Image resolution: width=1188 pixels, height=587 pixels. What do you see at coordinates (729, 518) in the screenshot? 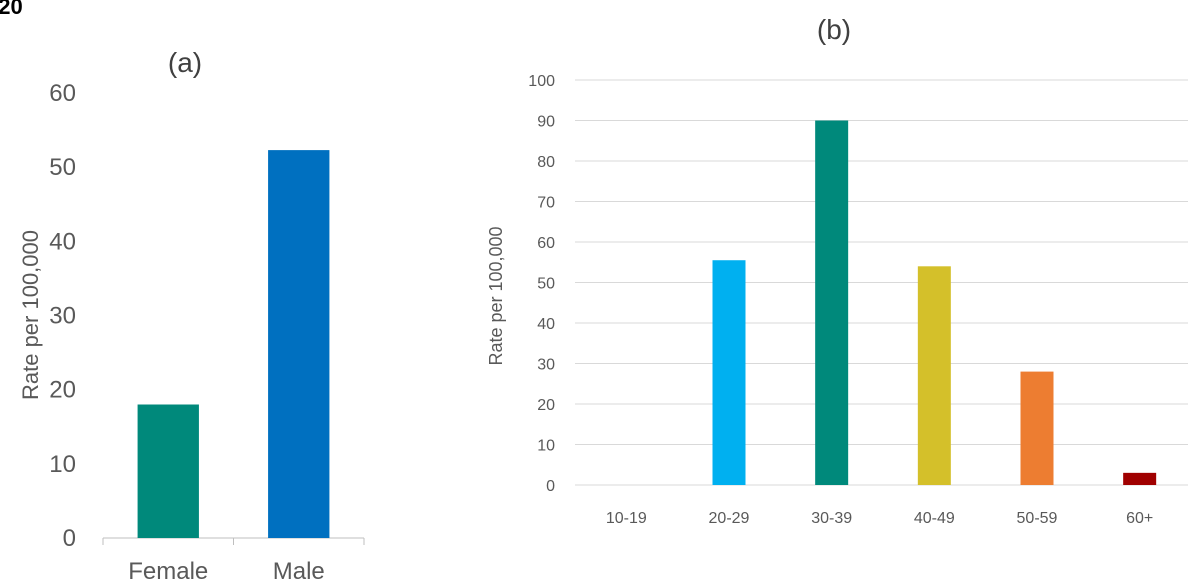
I see `chart-b-x-tick-label: 20-29` at bounding box center [729, 518].